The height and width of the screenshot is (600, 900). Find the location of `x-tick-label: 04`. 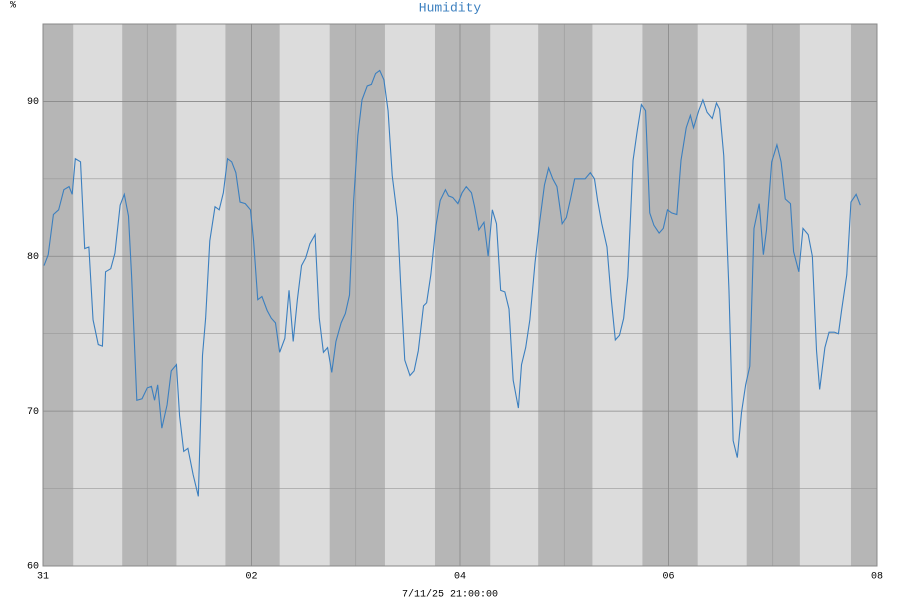

x-tick-label: 04 is located at coordinates (460, 577).